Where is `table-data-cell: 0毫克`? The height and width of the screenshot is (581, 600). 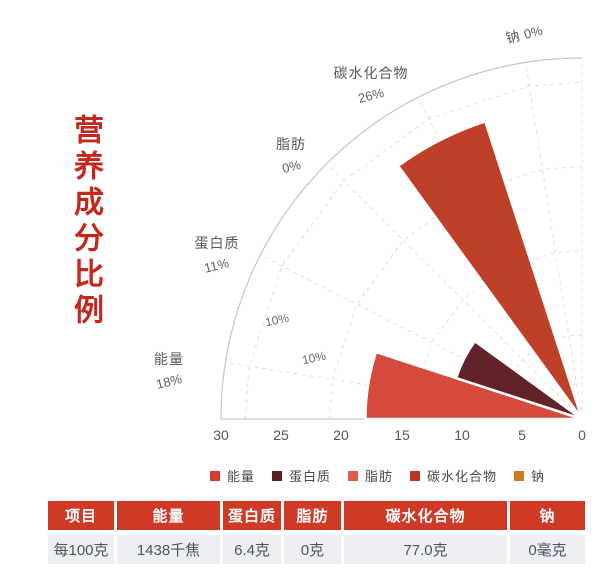
table-data-cell: 0毫克 is located at coordinates (546, 549).